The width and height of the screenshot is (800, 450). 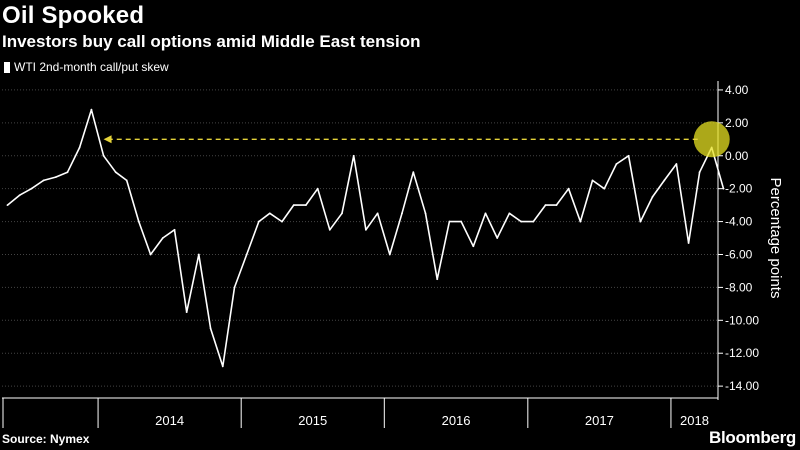 What do you see at coordinates (46, 439) in the screenshot?
I see `source-note: Source: Nymex` at bounding box center [46, 439].